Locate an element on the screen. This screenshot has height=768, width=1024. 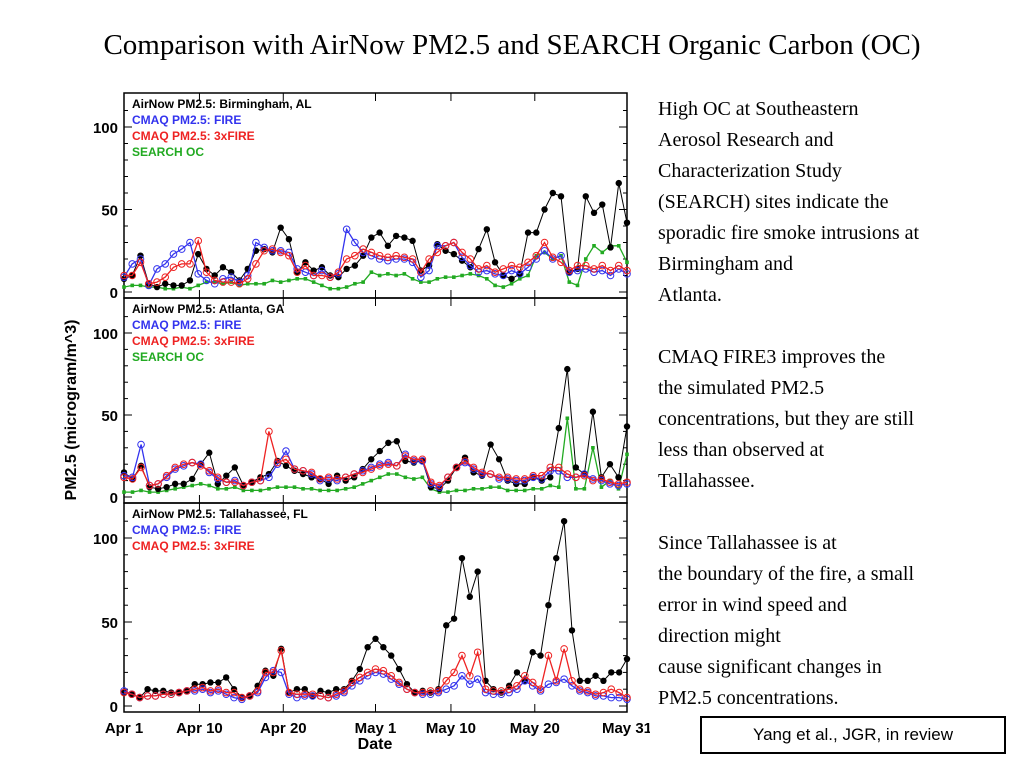
legend-entry: AirNow PM2.5: Tallahassee, FL is located at coordinates (220, 514).